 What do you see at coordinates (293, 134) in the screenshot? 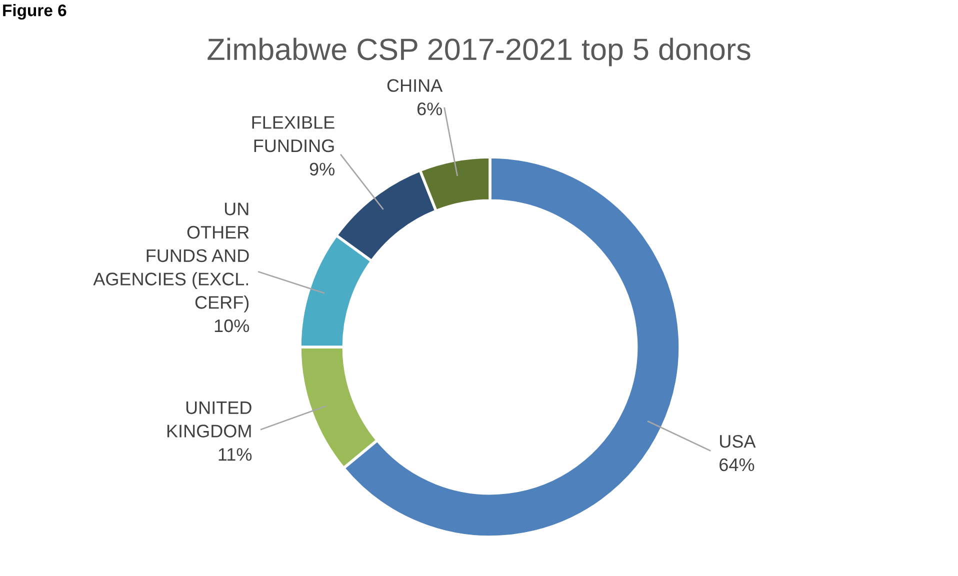
I see `slice-label: FLEXIBLE FUNDING` at bounding box center [293, 134].